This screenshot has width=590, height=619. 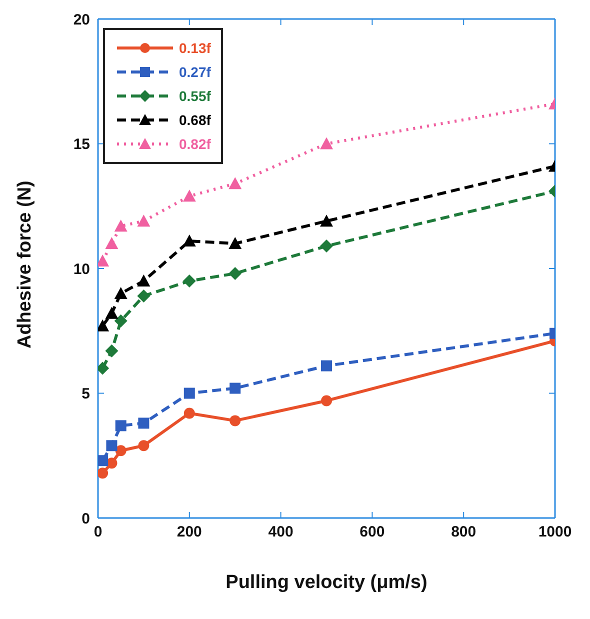 I want to click on x-axis-title: Pulling velocity (μm/s), so click(x=327, y=582).